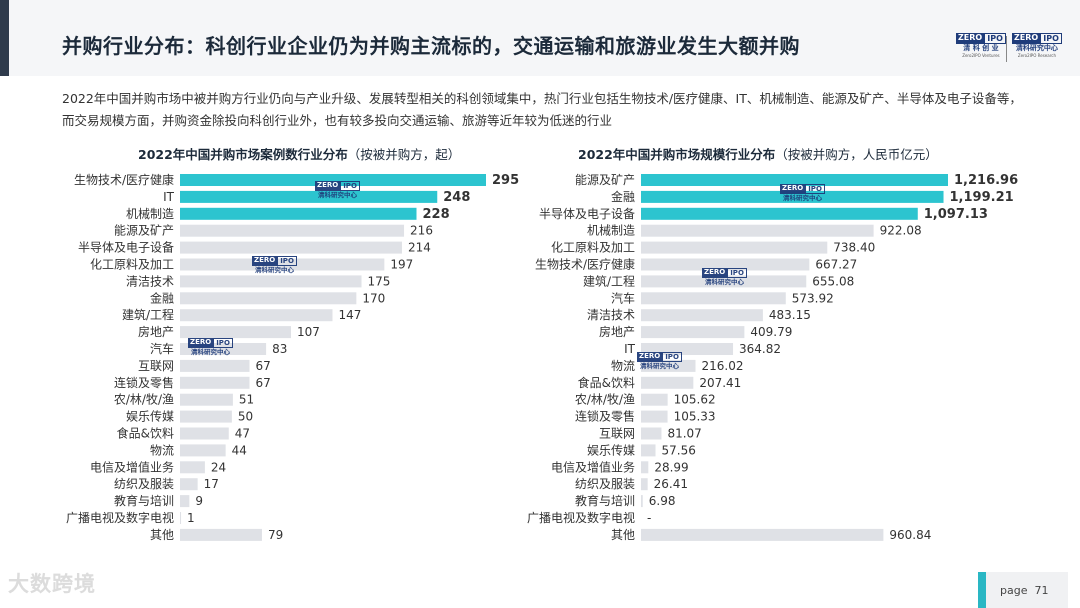 Image resolution: width=1080 pixels, height=608 pixels. What do you see at coordinates (379, 281) in the screenshot?
I see `value-label: 175` at bounding box center [379, 281].